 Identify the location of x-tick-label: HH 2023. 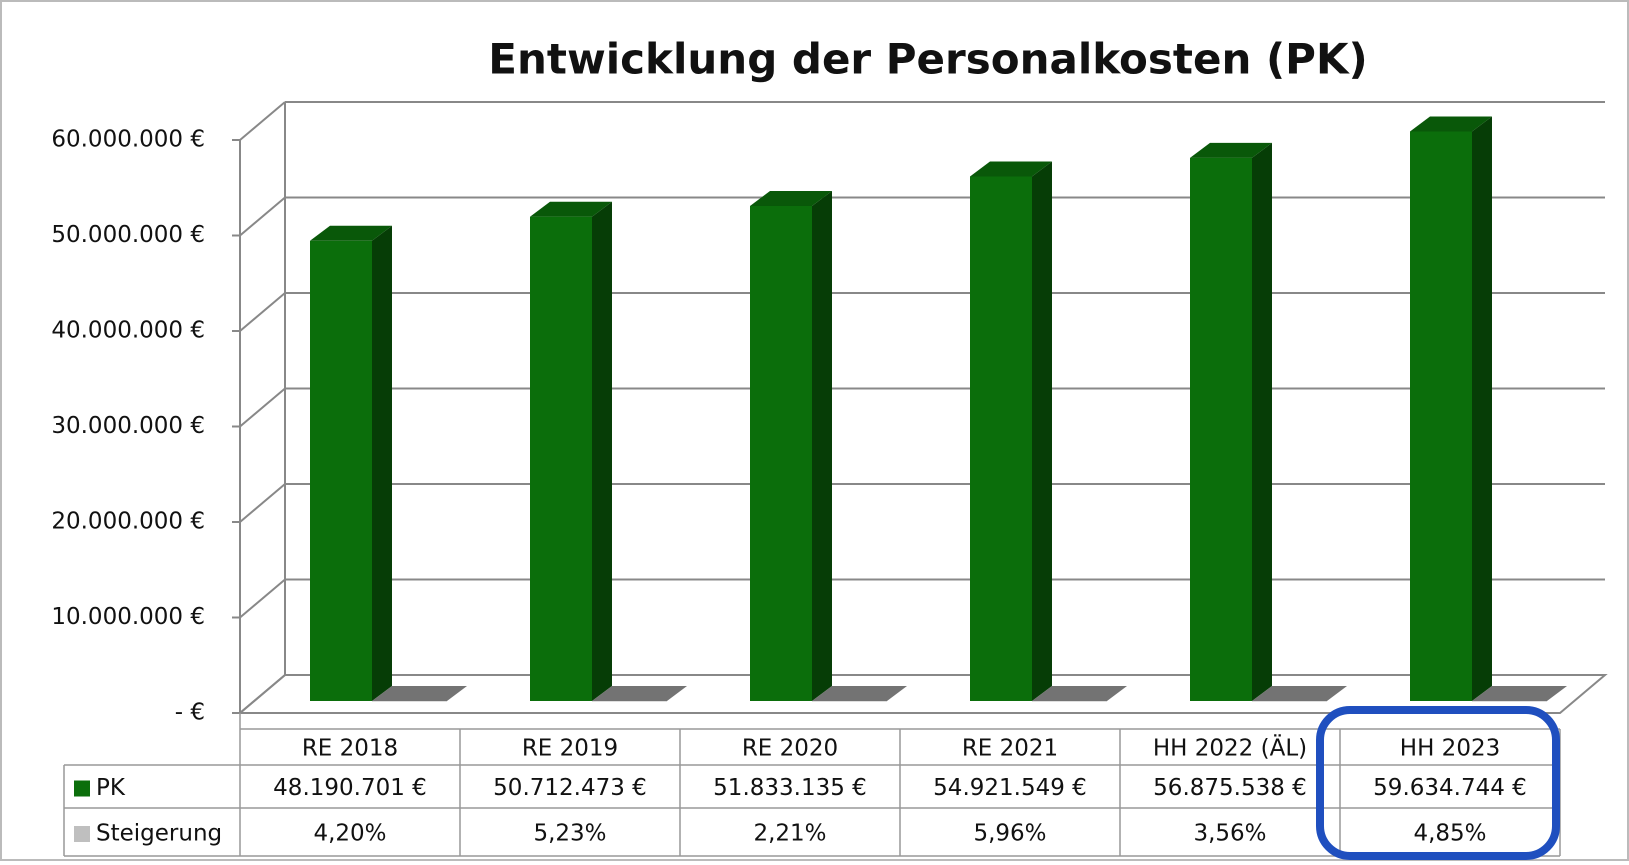
(1450, 749).